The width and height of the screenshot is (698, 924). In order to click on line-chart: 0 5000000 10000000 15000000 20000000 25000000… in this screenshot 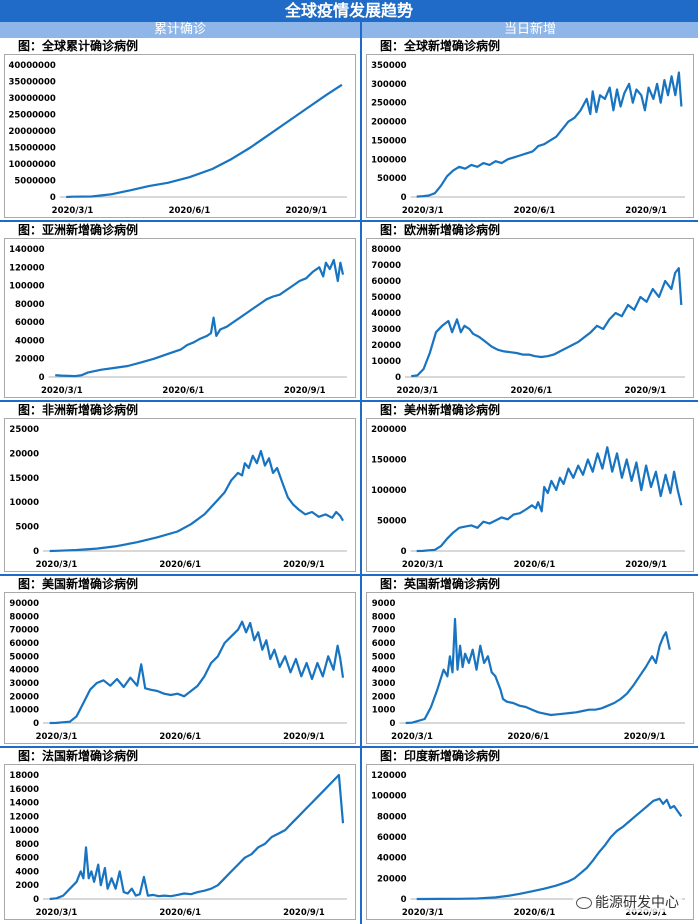, I will do `click(177, 138)`.